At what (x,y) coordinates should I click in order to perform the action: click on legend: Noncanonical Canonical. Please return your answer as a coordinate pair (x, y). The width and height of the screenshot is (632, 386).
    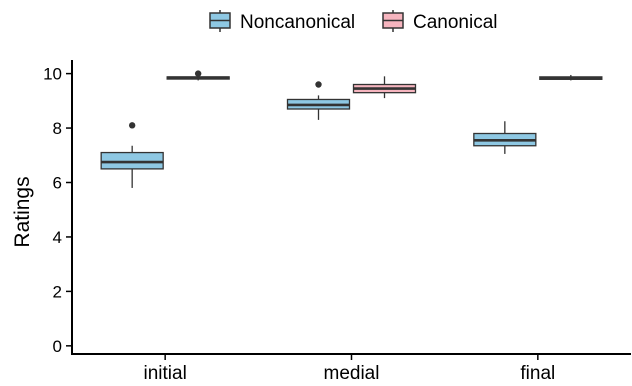
    Looking at the image, I should click on (353, 21).